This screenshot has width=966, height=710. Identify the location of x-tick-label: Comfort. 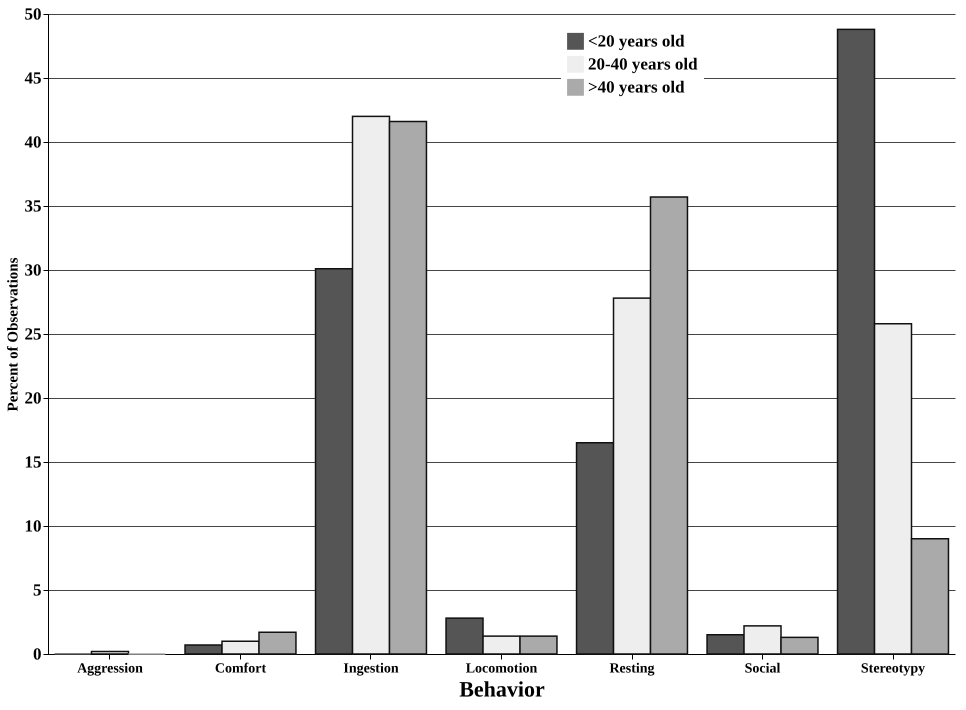
(240, 669).